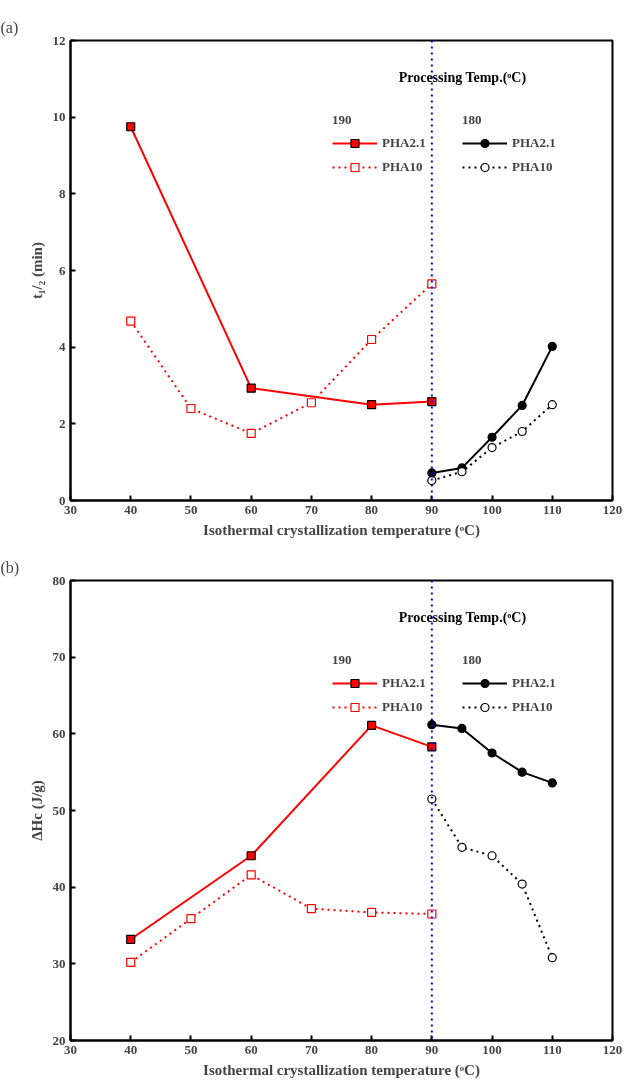 The width and height of the screenshot is (632, 1091). What do you see at coordinates (59, 887) in the screenshot?
I see `y-tick-label: 40` at bounding box center [59, 887].